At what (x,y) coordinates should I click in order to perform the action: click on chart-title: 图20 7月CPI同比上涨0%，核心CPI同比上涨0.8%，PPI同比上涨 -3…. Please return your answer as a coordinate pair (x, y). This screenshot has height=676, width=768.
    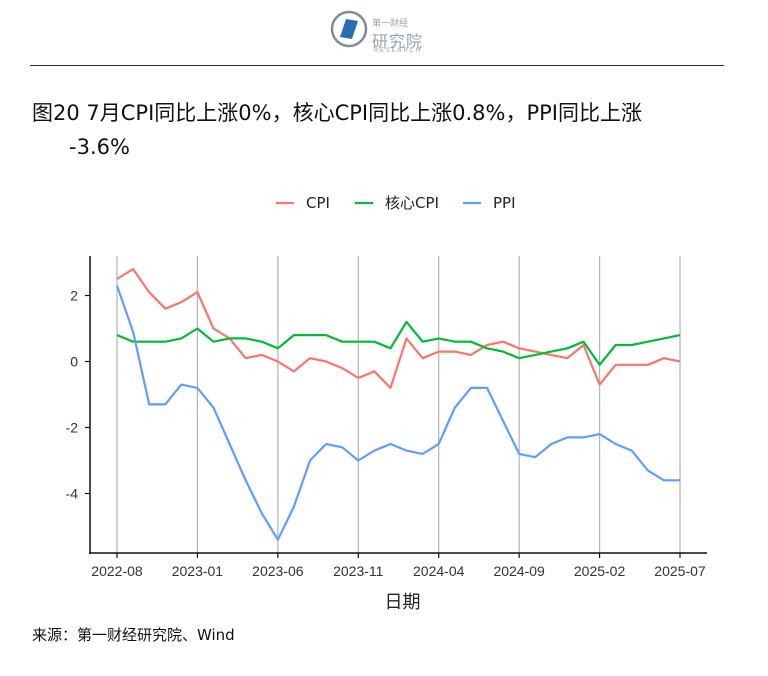
    Looking at the image, I should click on (377, 130).